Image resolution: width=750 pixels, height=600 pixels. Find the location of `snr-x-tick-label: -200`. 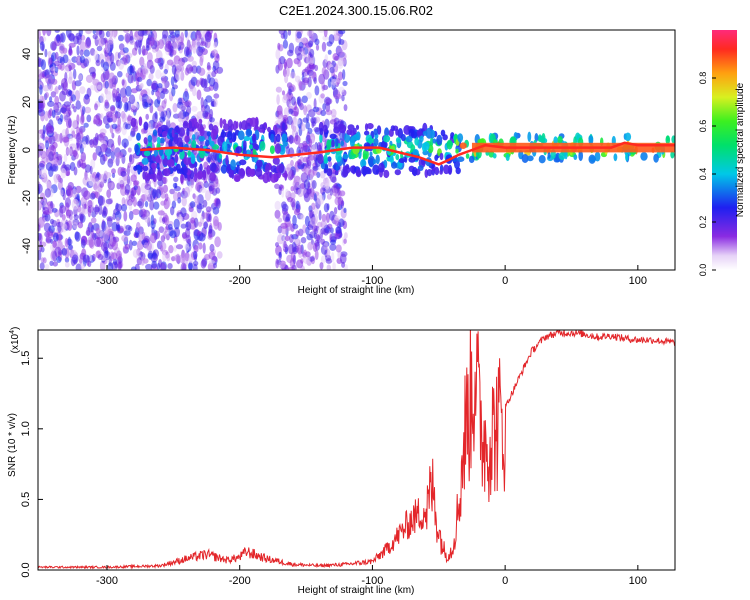

snr-x-tick-label: -200 is located at coordinates (240, 581).